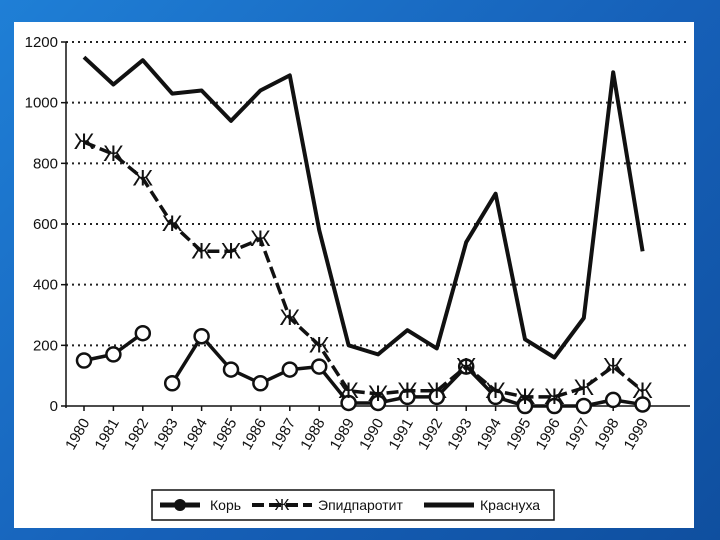 This screenshot has width=720, height=540. I want to click on x-tick-label: 1988, so click(312, 434).